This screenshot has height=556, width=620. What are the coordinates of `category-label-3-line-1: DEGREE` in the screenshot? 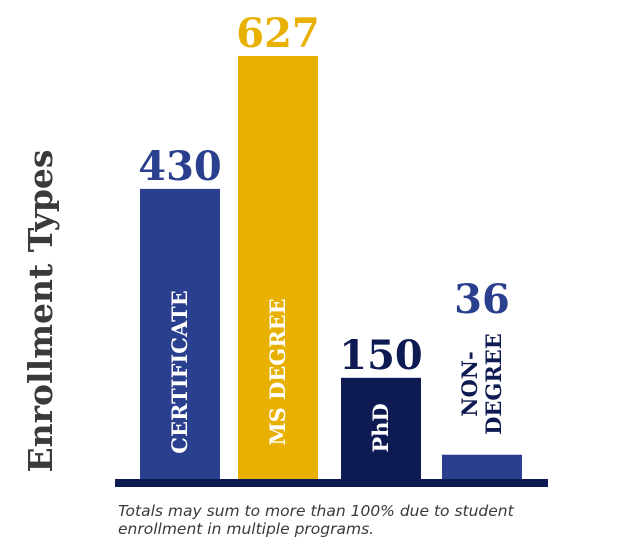 It's located at (493, 384).